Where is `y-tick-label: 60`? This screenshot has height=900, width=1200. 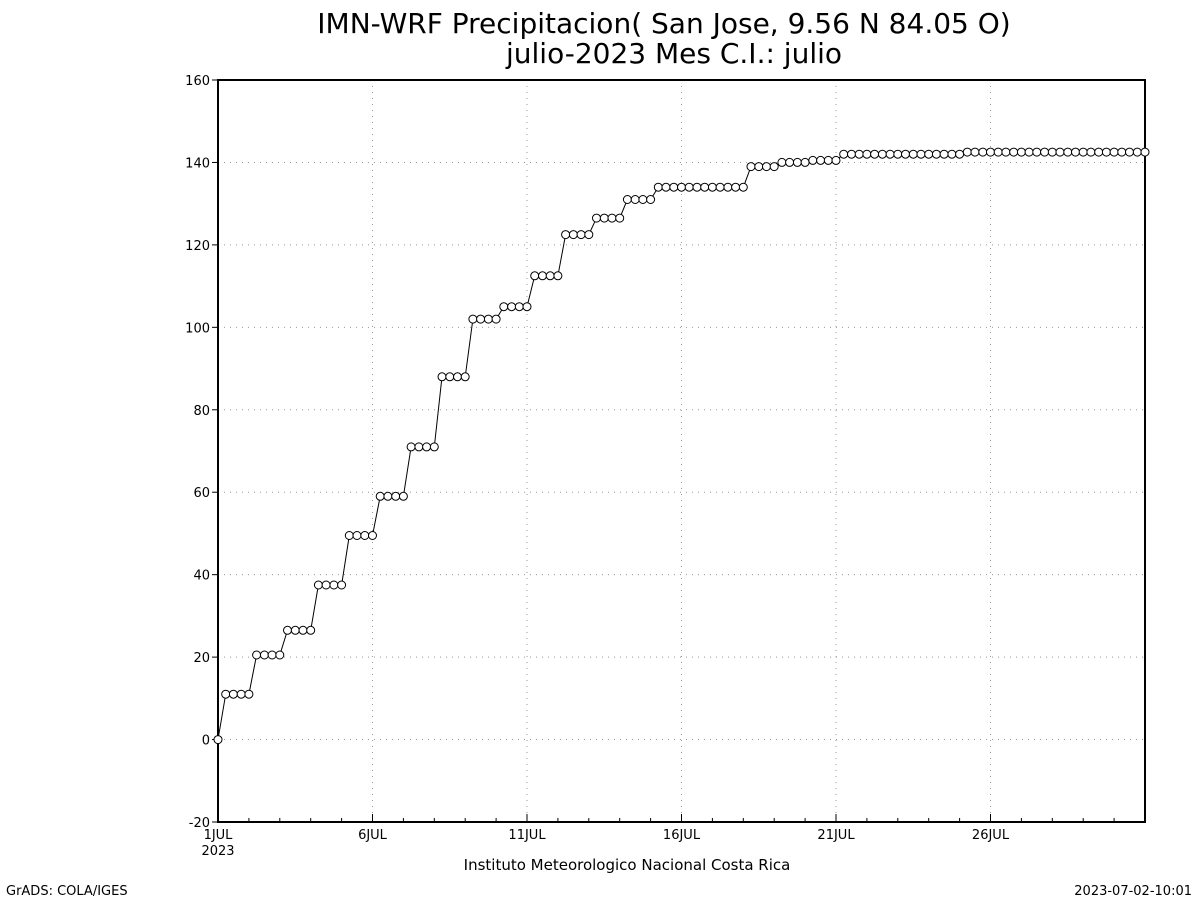 y-tick-label: 60 is located at coordinates (201, 493).